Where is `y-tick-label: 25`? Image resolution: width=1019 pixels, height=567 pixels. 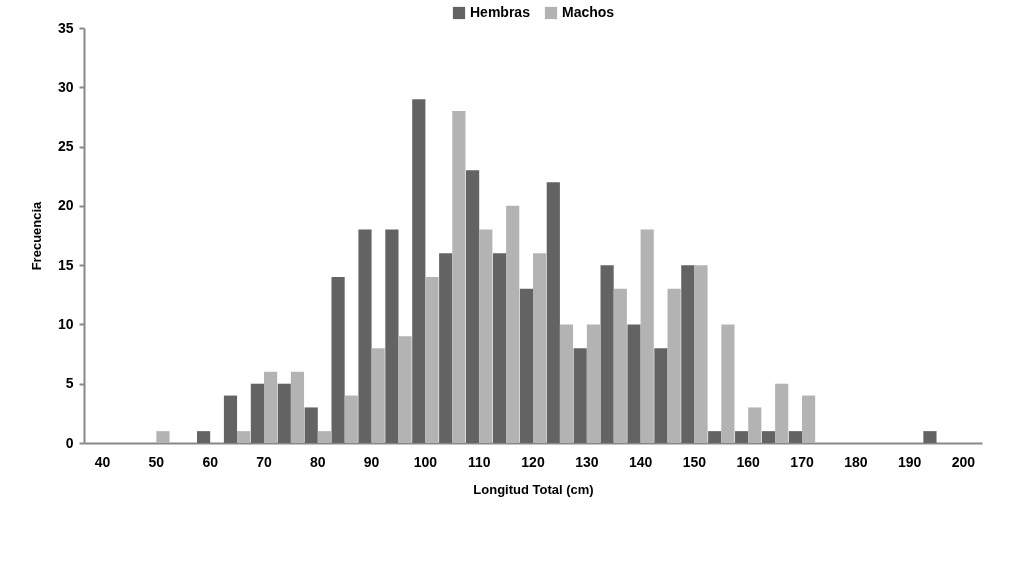
y-tick-label: 25 is located at coordinates (65, 146).